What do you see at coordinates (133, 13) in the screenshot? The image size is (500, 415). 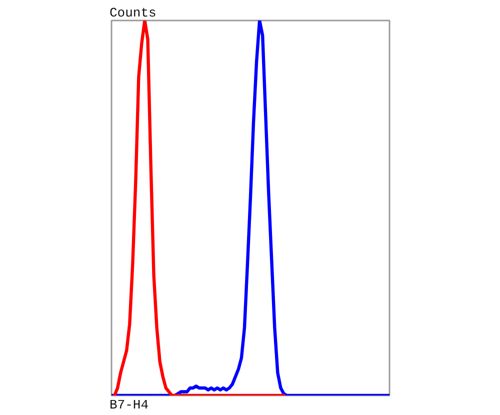 I see `y-axis-title: Counts` at bounding box center [133, 13].